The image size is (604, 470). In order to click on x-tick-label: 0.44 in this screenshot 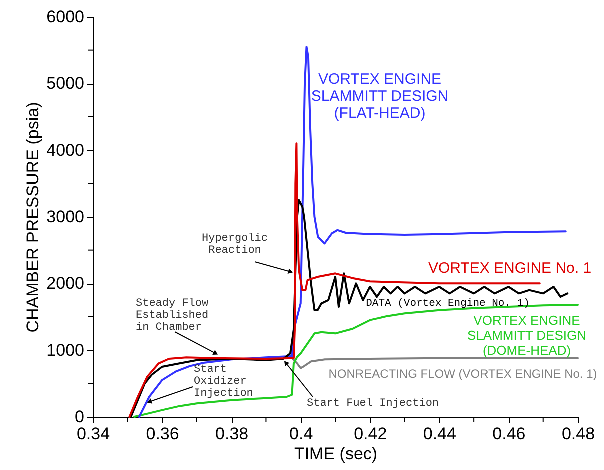, I will do `click(439, 434)`.